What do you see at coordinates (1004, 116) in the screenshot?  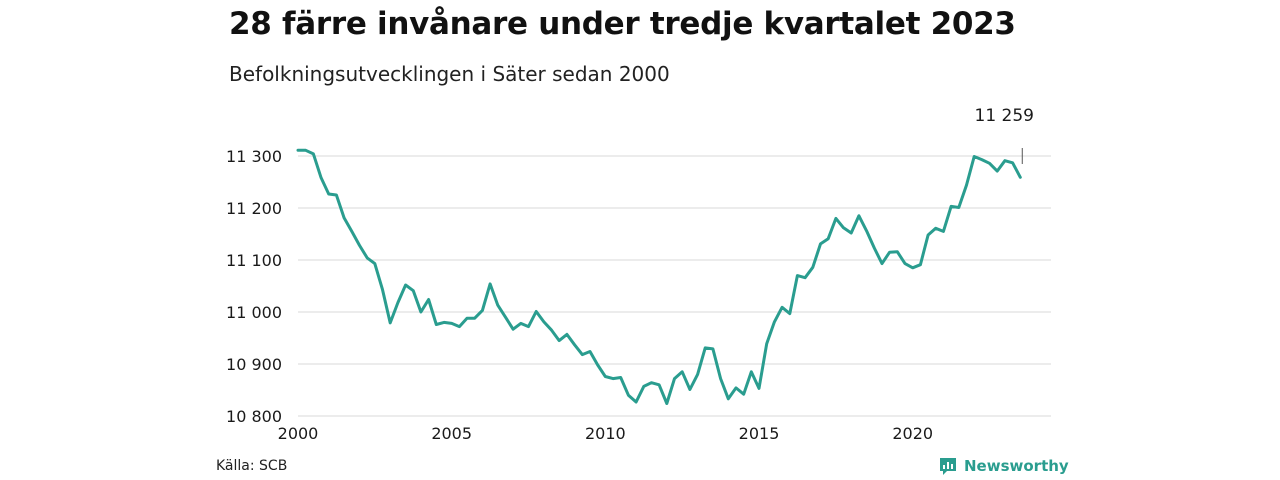 I see `last-value-label: 11 259` at bounding box center [1004, 116].